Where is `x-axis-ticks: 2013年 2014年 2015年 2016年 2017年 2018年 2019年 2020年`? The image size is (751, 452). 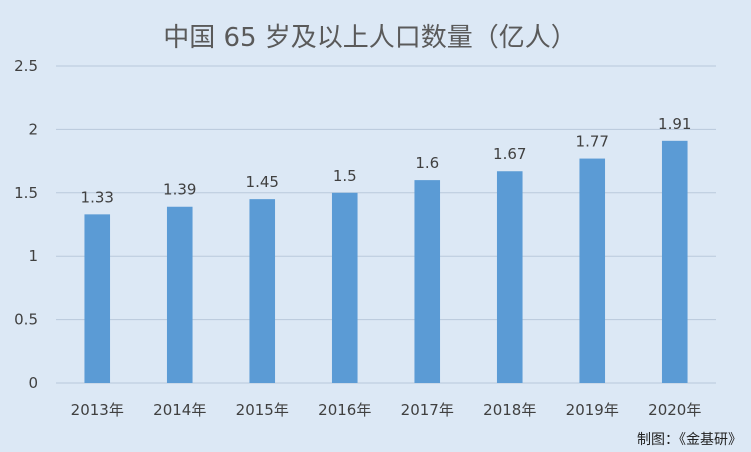
x-axis-ticks: 2013年 2014年 2015年 2016年 2017年 2018年 2019年 2020年 is located at coordinates (386, 410).